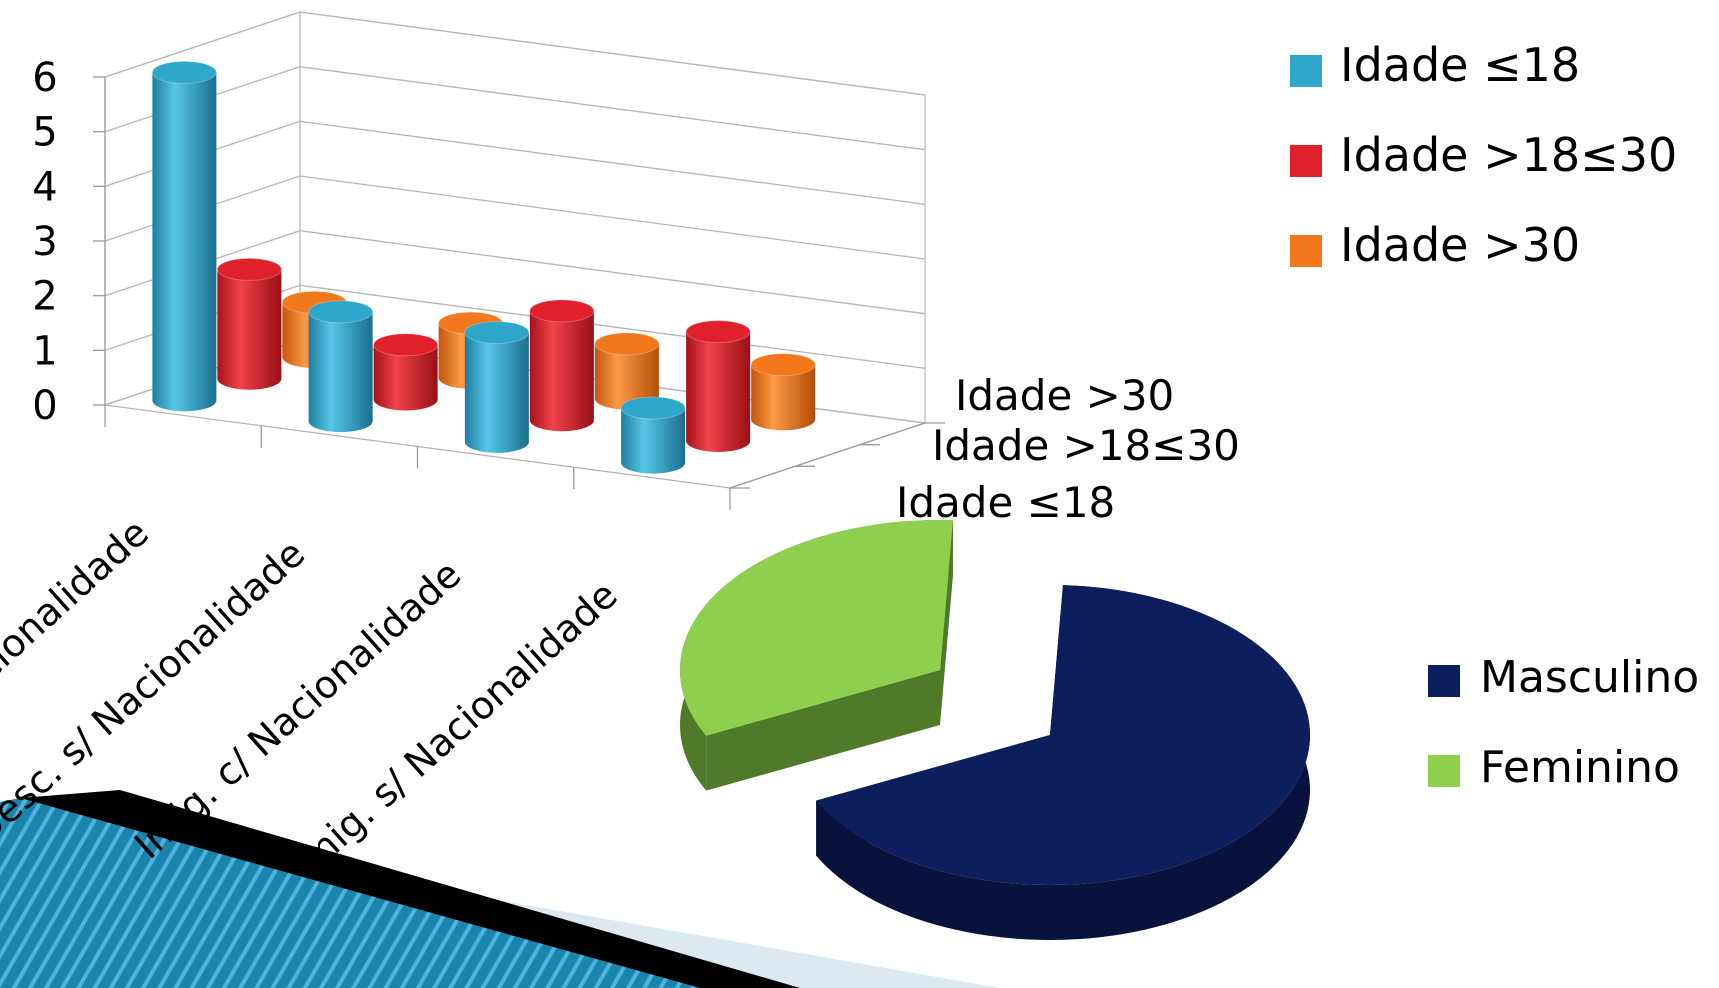  I want to click on y-tick-label: 0, so click(44, 406).